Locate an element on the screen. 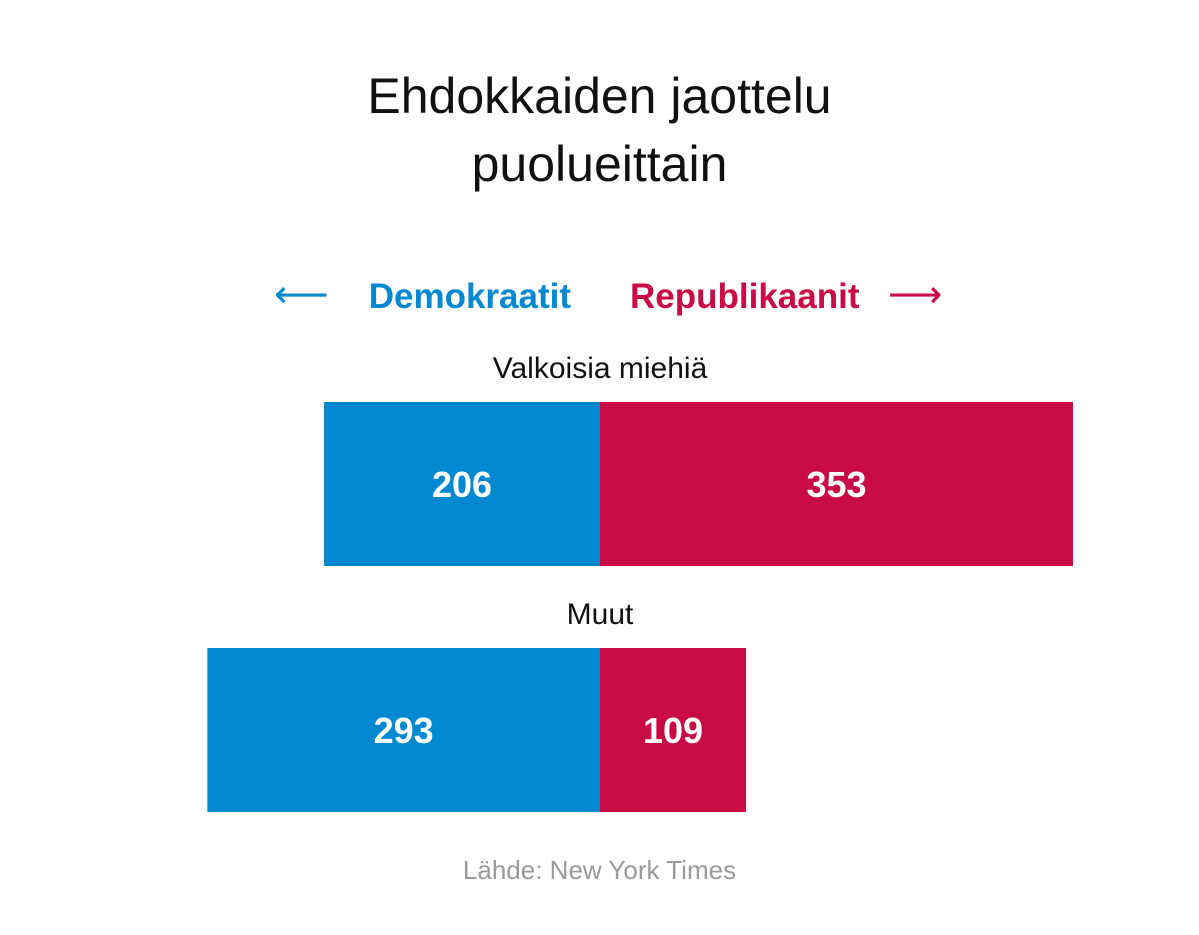 This screenshot has width=1199, height=935. bar-republicans-others is located at coordinates (673, 730).